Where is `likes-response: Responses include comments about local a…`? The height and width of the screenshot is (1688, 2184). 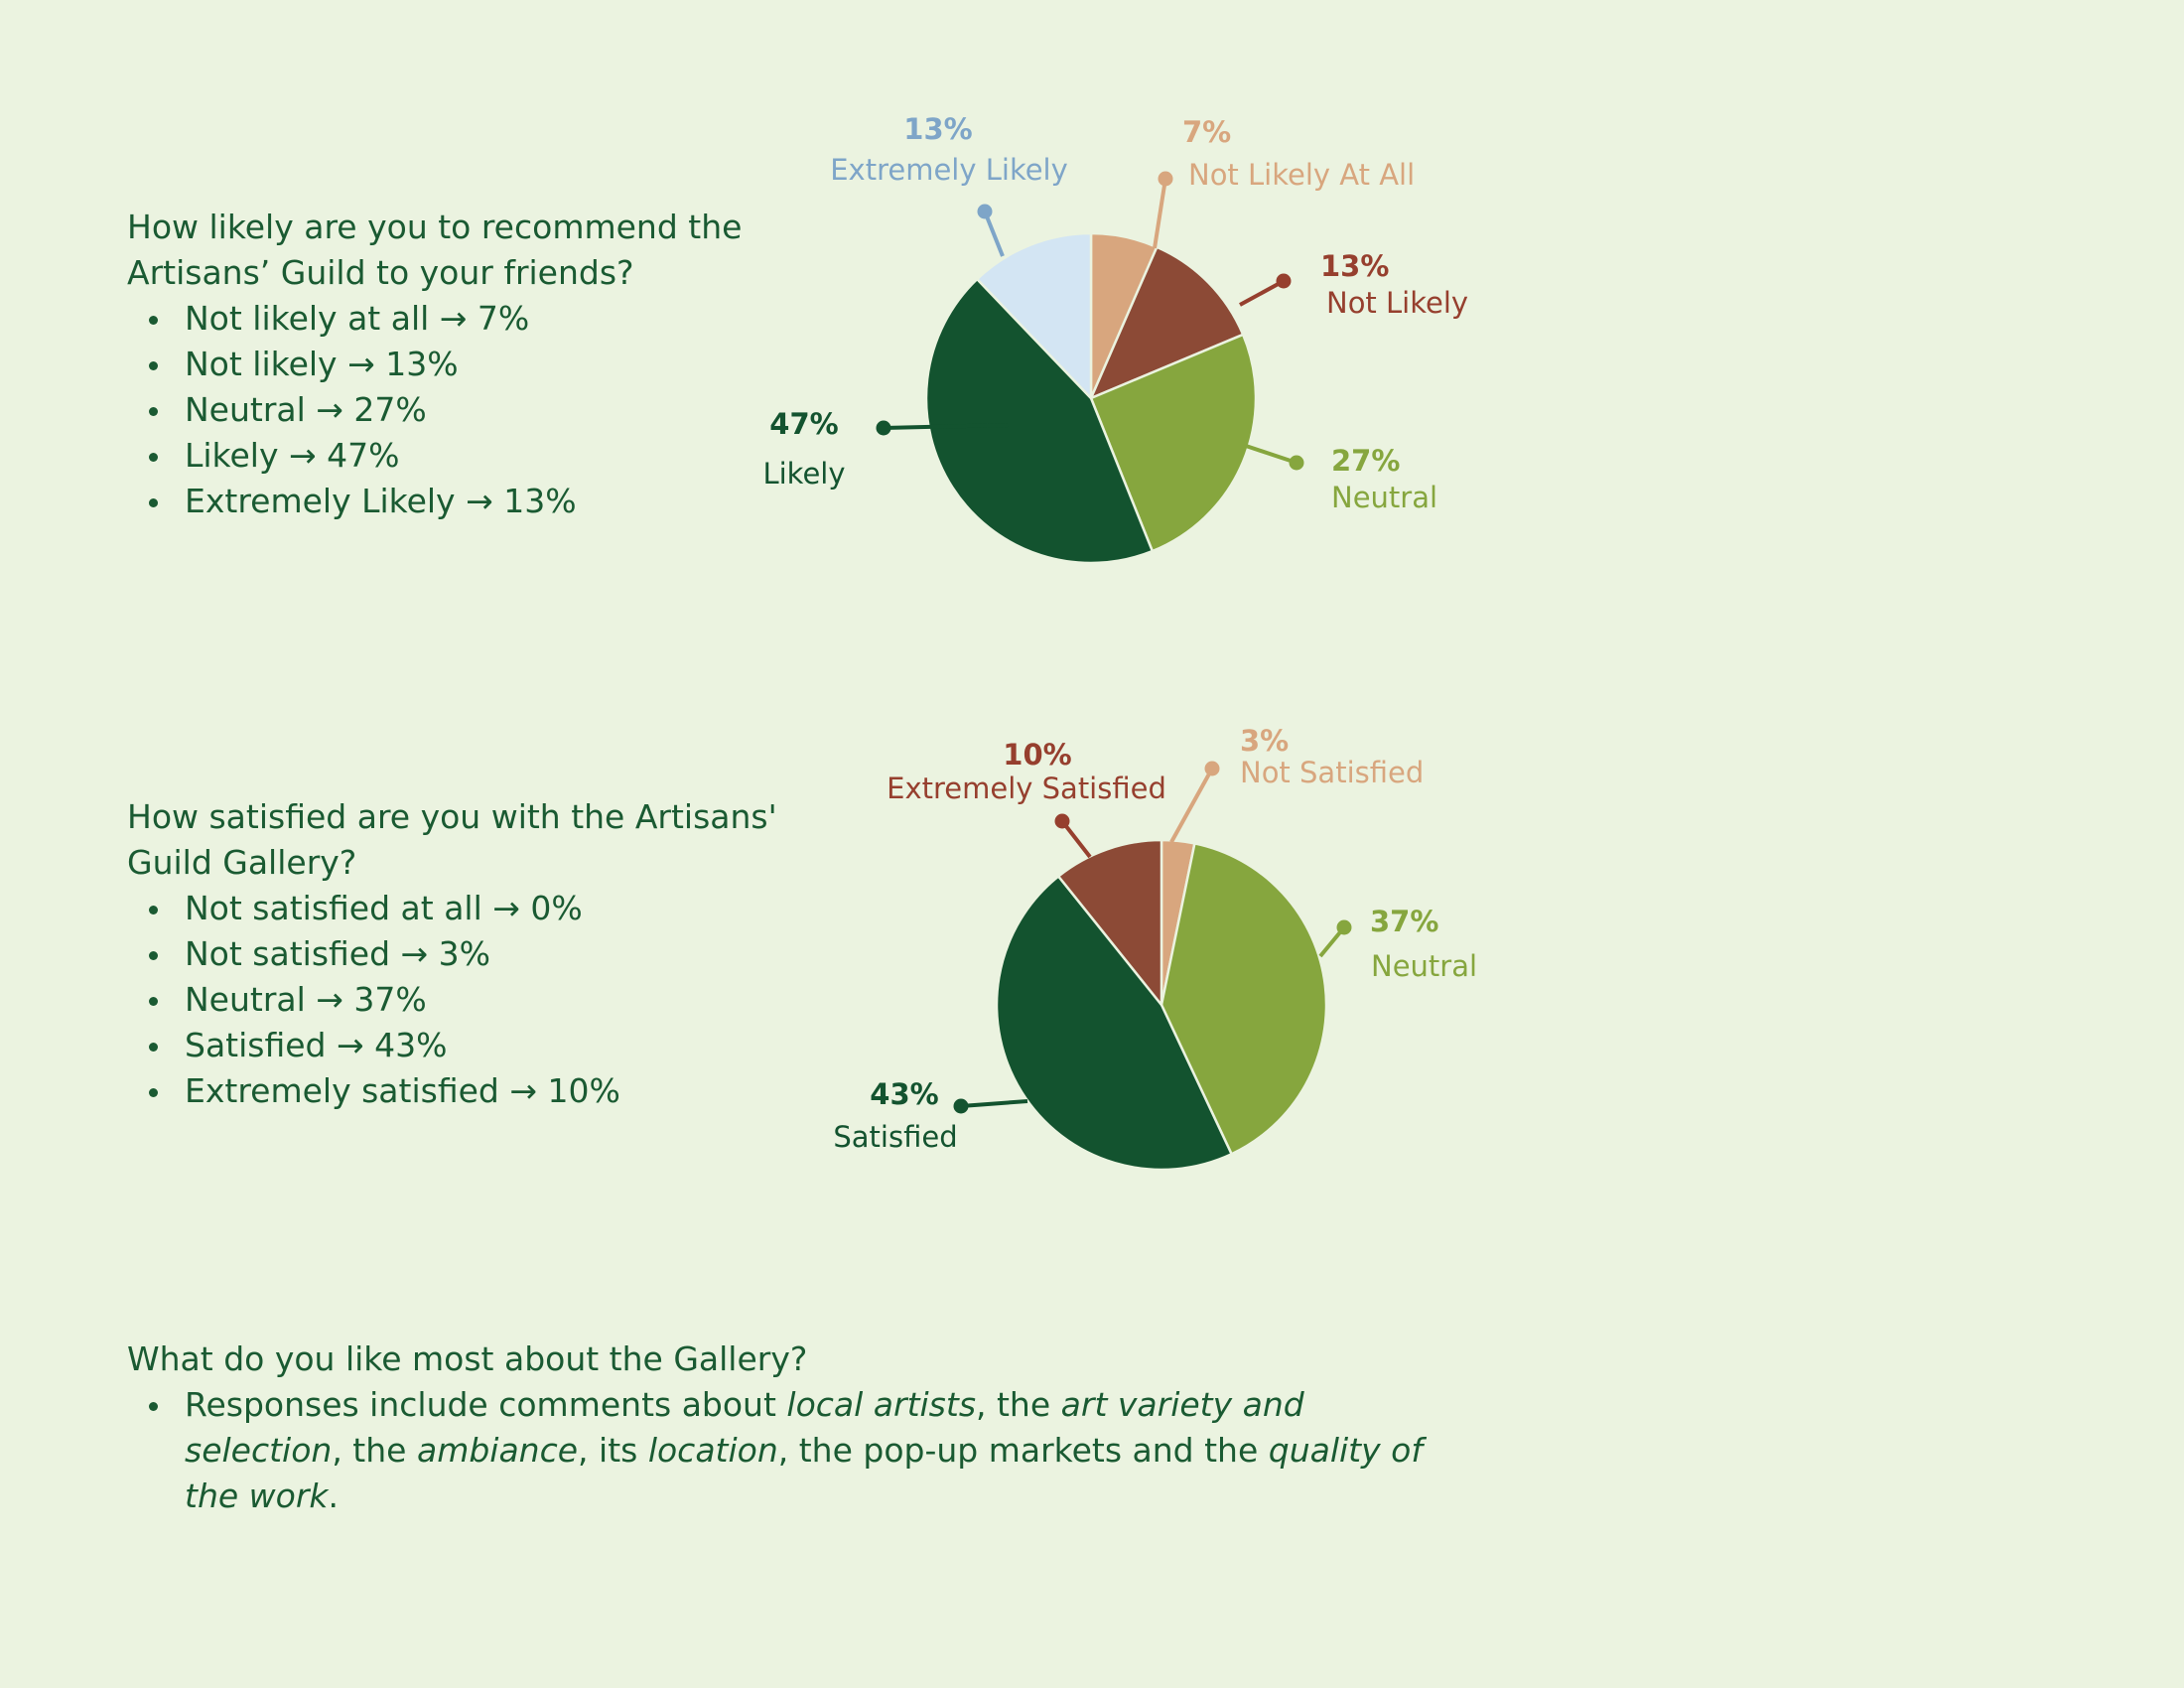
likes-response: Responses include comments about local a… is located at coordinates (782, 1450).